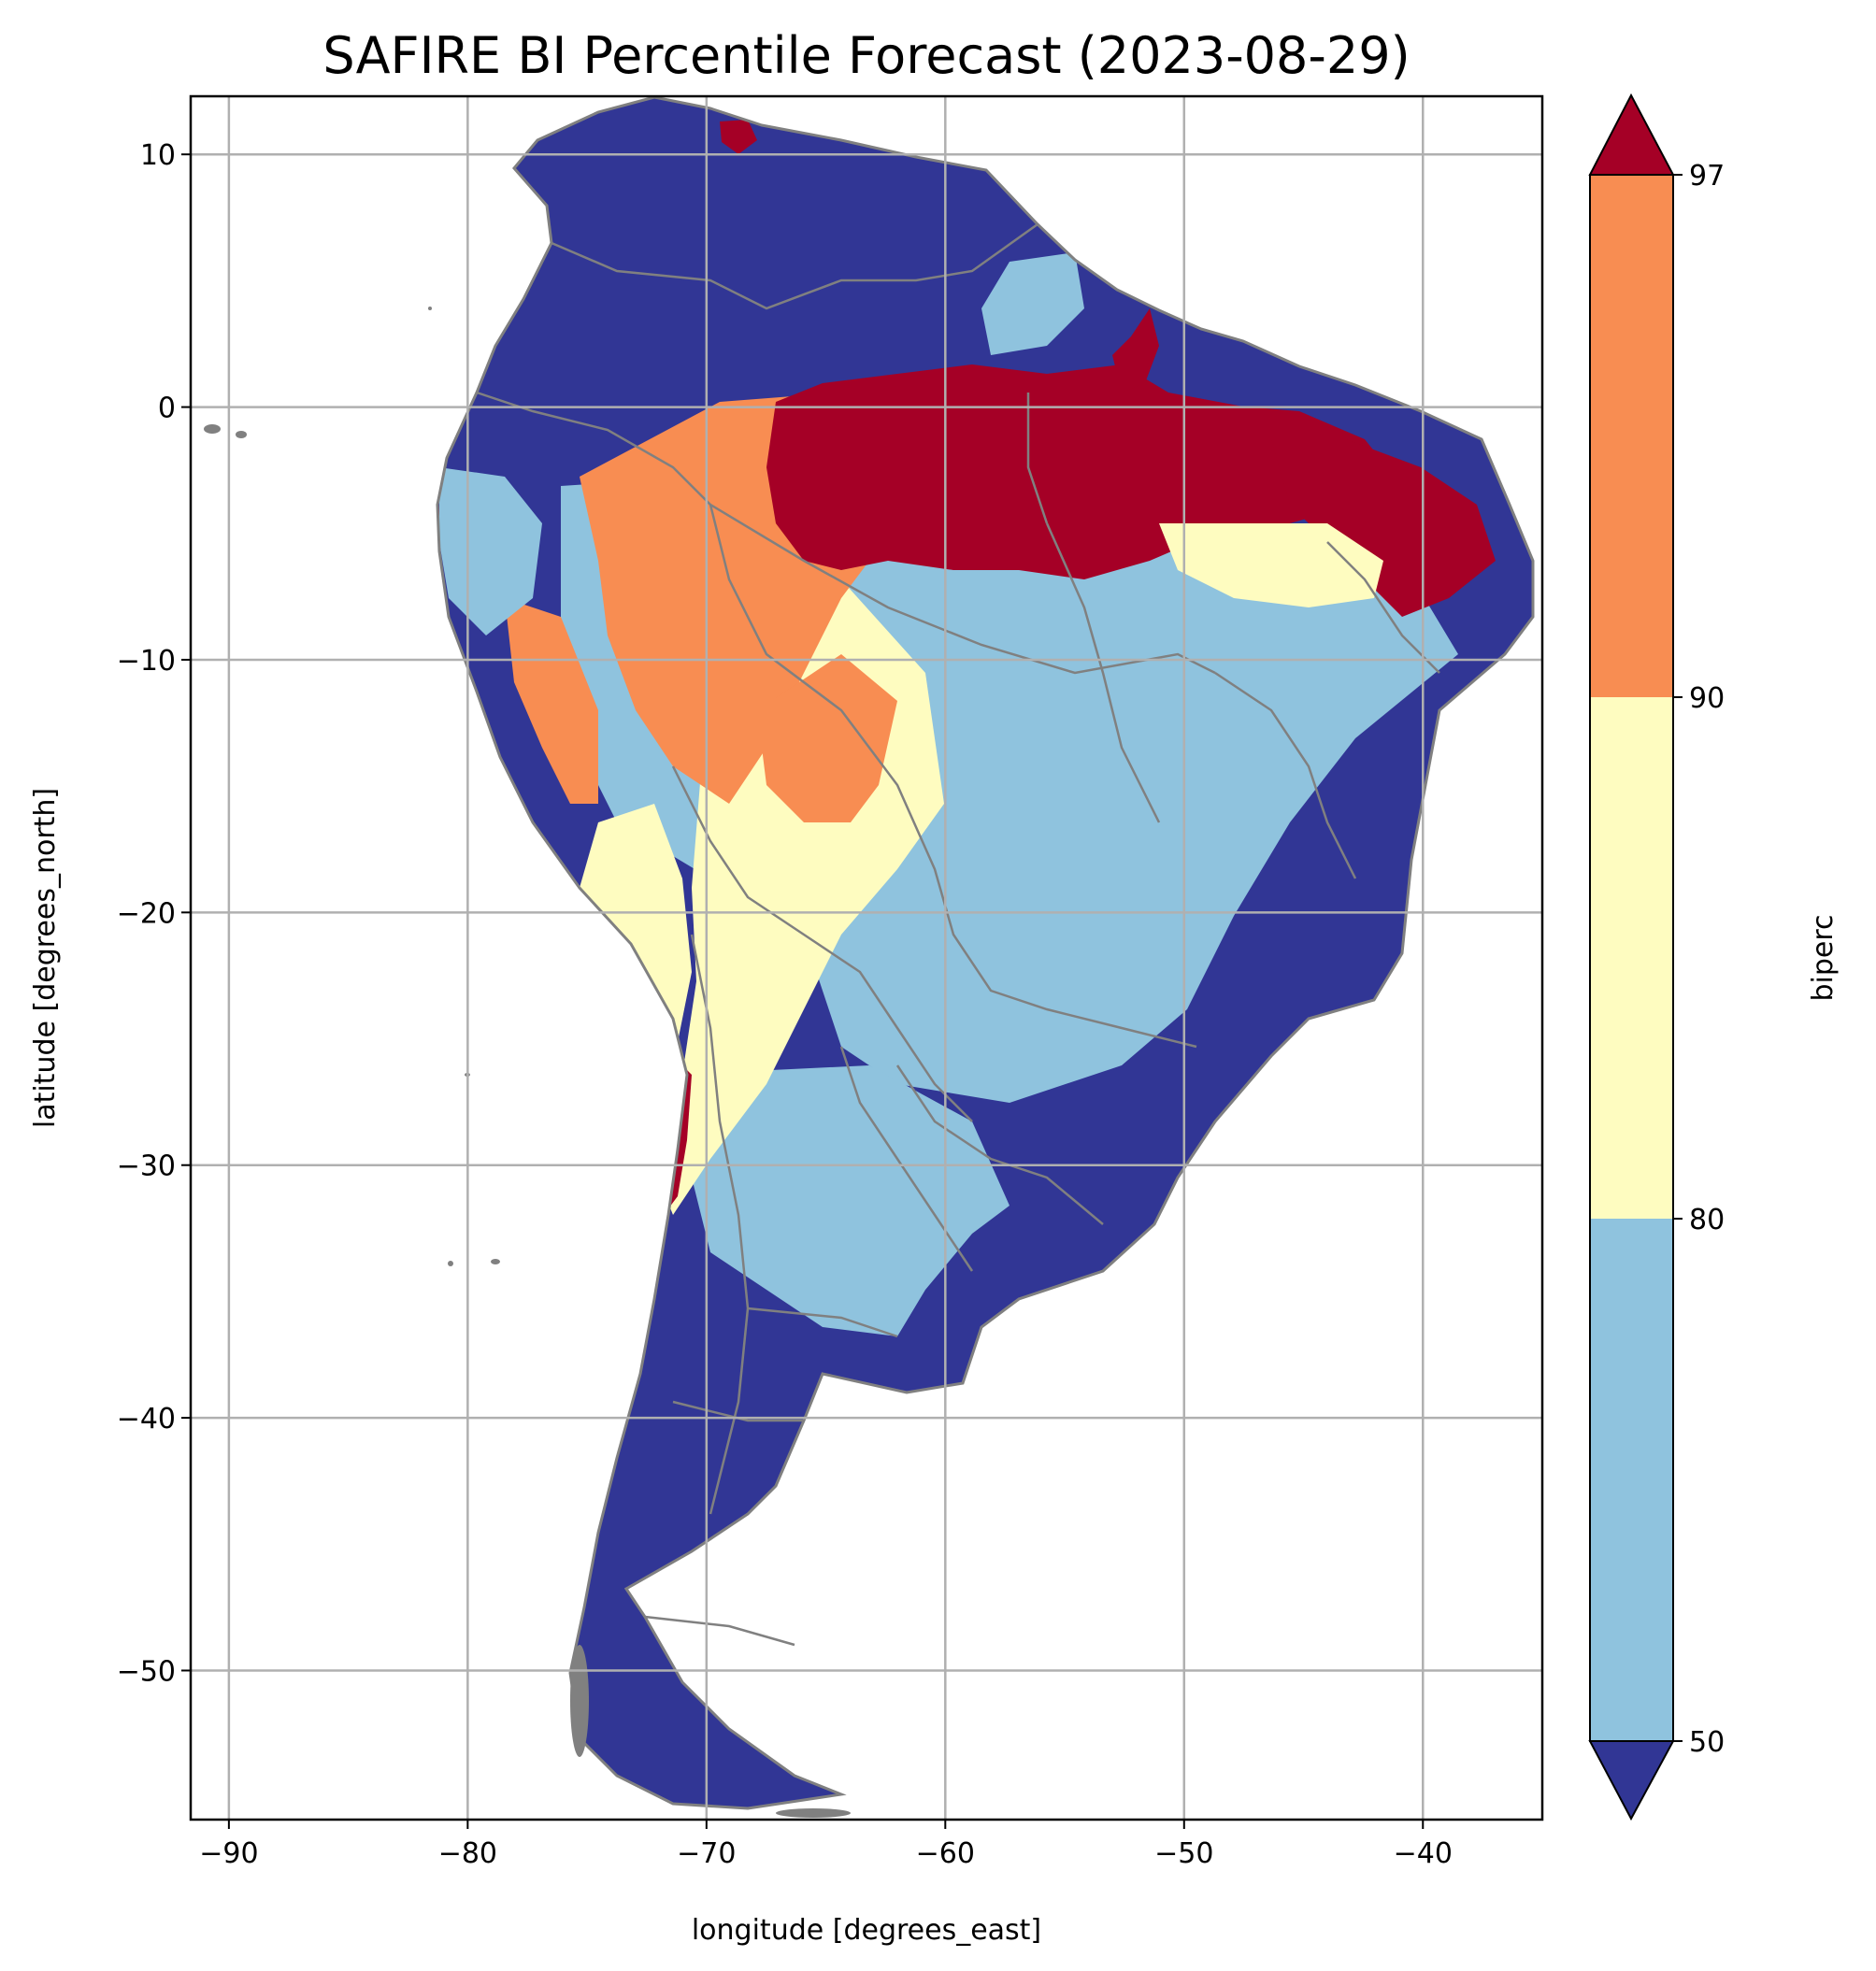  What do you see at coordinates (946, 1853) in the screenshot?
I see `x-tick-label: −60` at bounding box center [946, 1853].